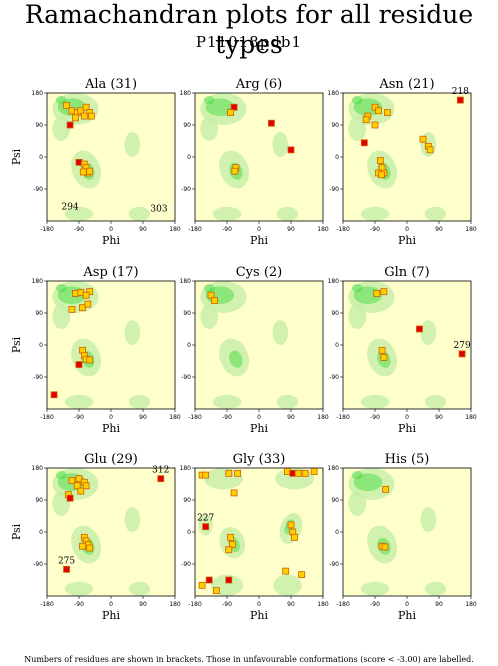 The width and height of the screenshot is (498, 666). What do you see at coordinates (254, 537) in the screenshot?
I see `panel-8: Gly (33) -180 -90 0 90 180 180 90 0 -90 Phi 227` at bounding box center [254, 537].